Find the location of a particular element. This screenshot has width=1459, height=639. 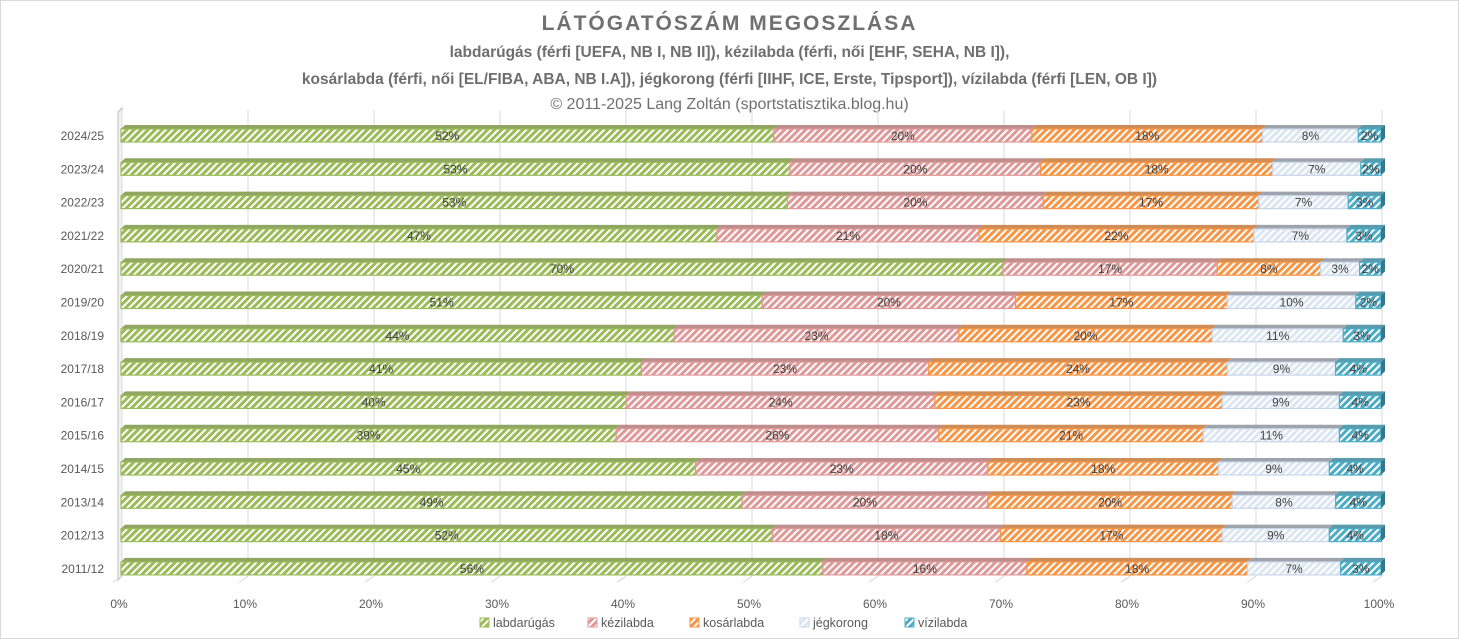

data-label: 23% is located at coordinates (842, 469).